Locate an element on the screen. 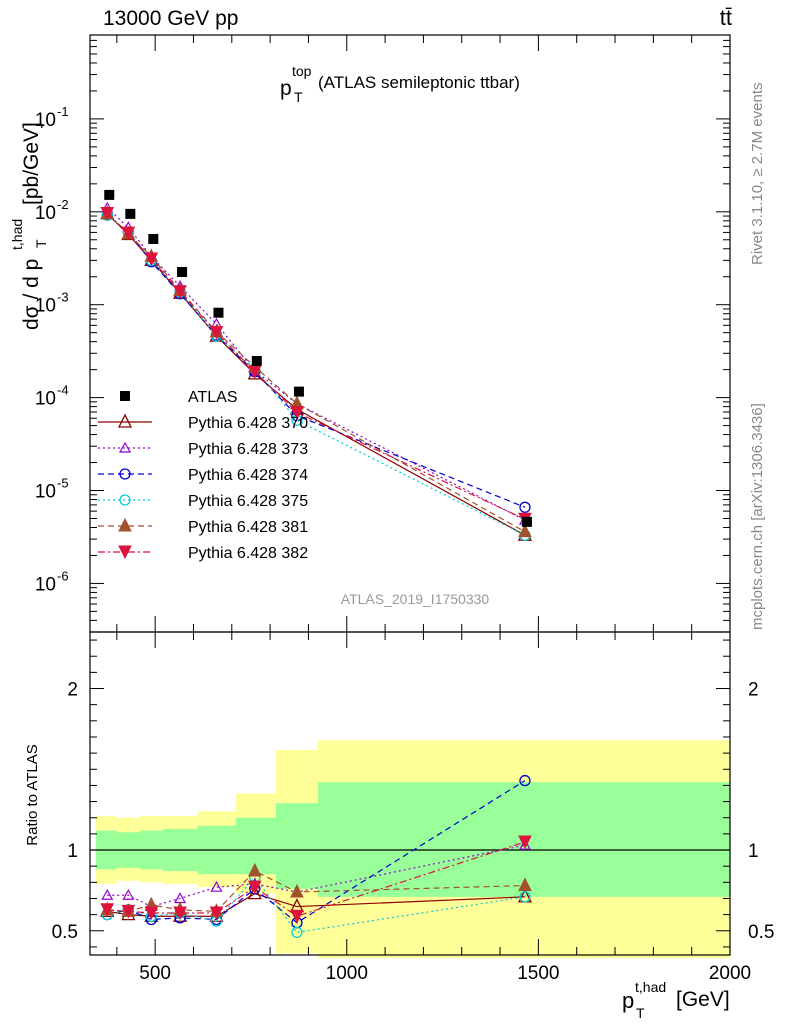 The height and width of the screenshot is (1024, 786). rivet-version-label: Rivet 3.1.10, ≥ 2.7M events is located at coordinates (757, 174).